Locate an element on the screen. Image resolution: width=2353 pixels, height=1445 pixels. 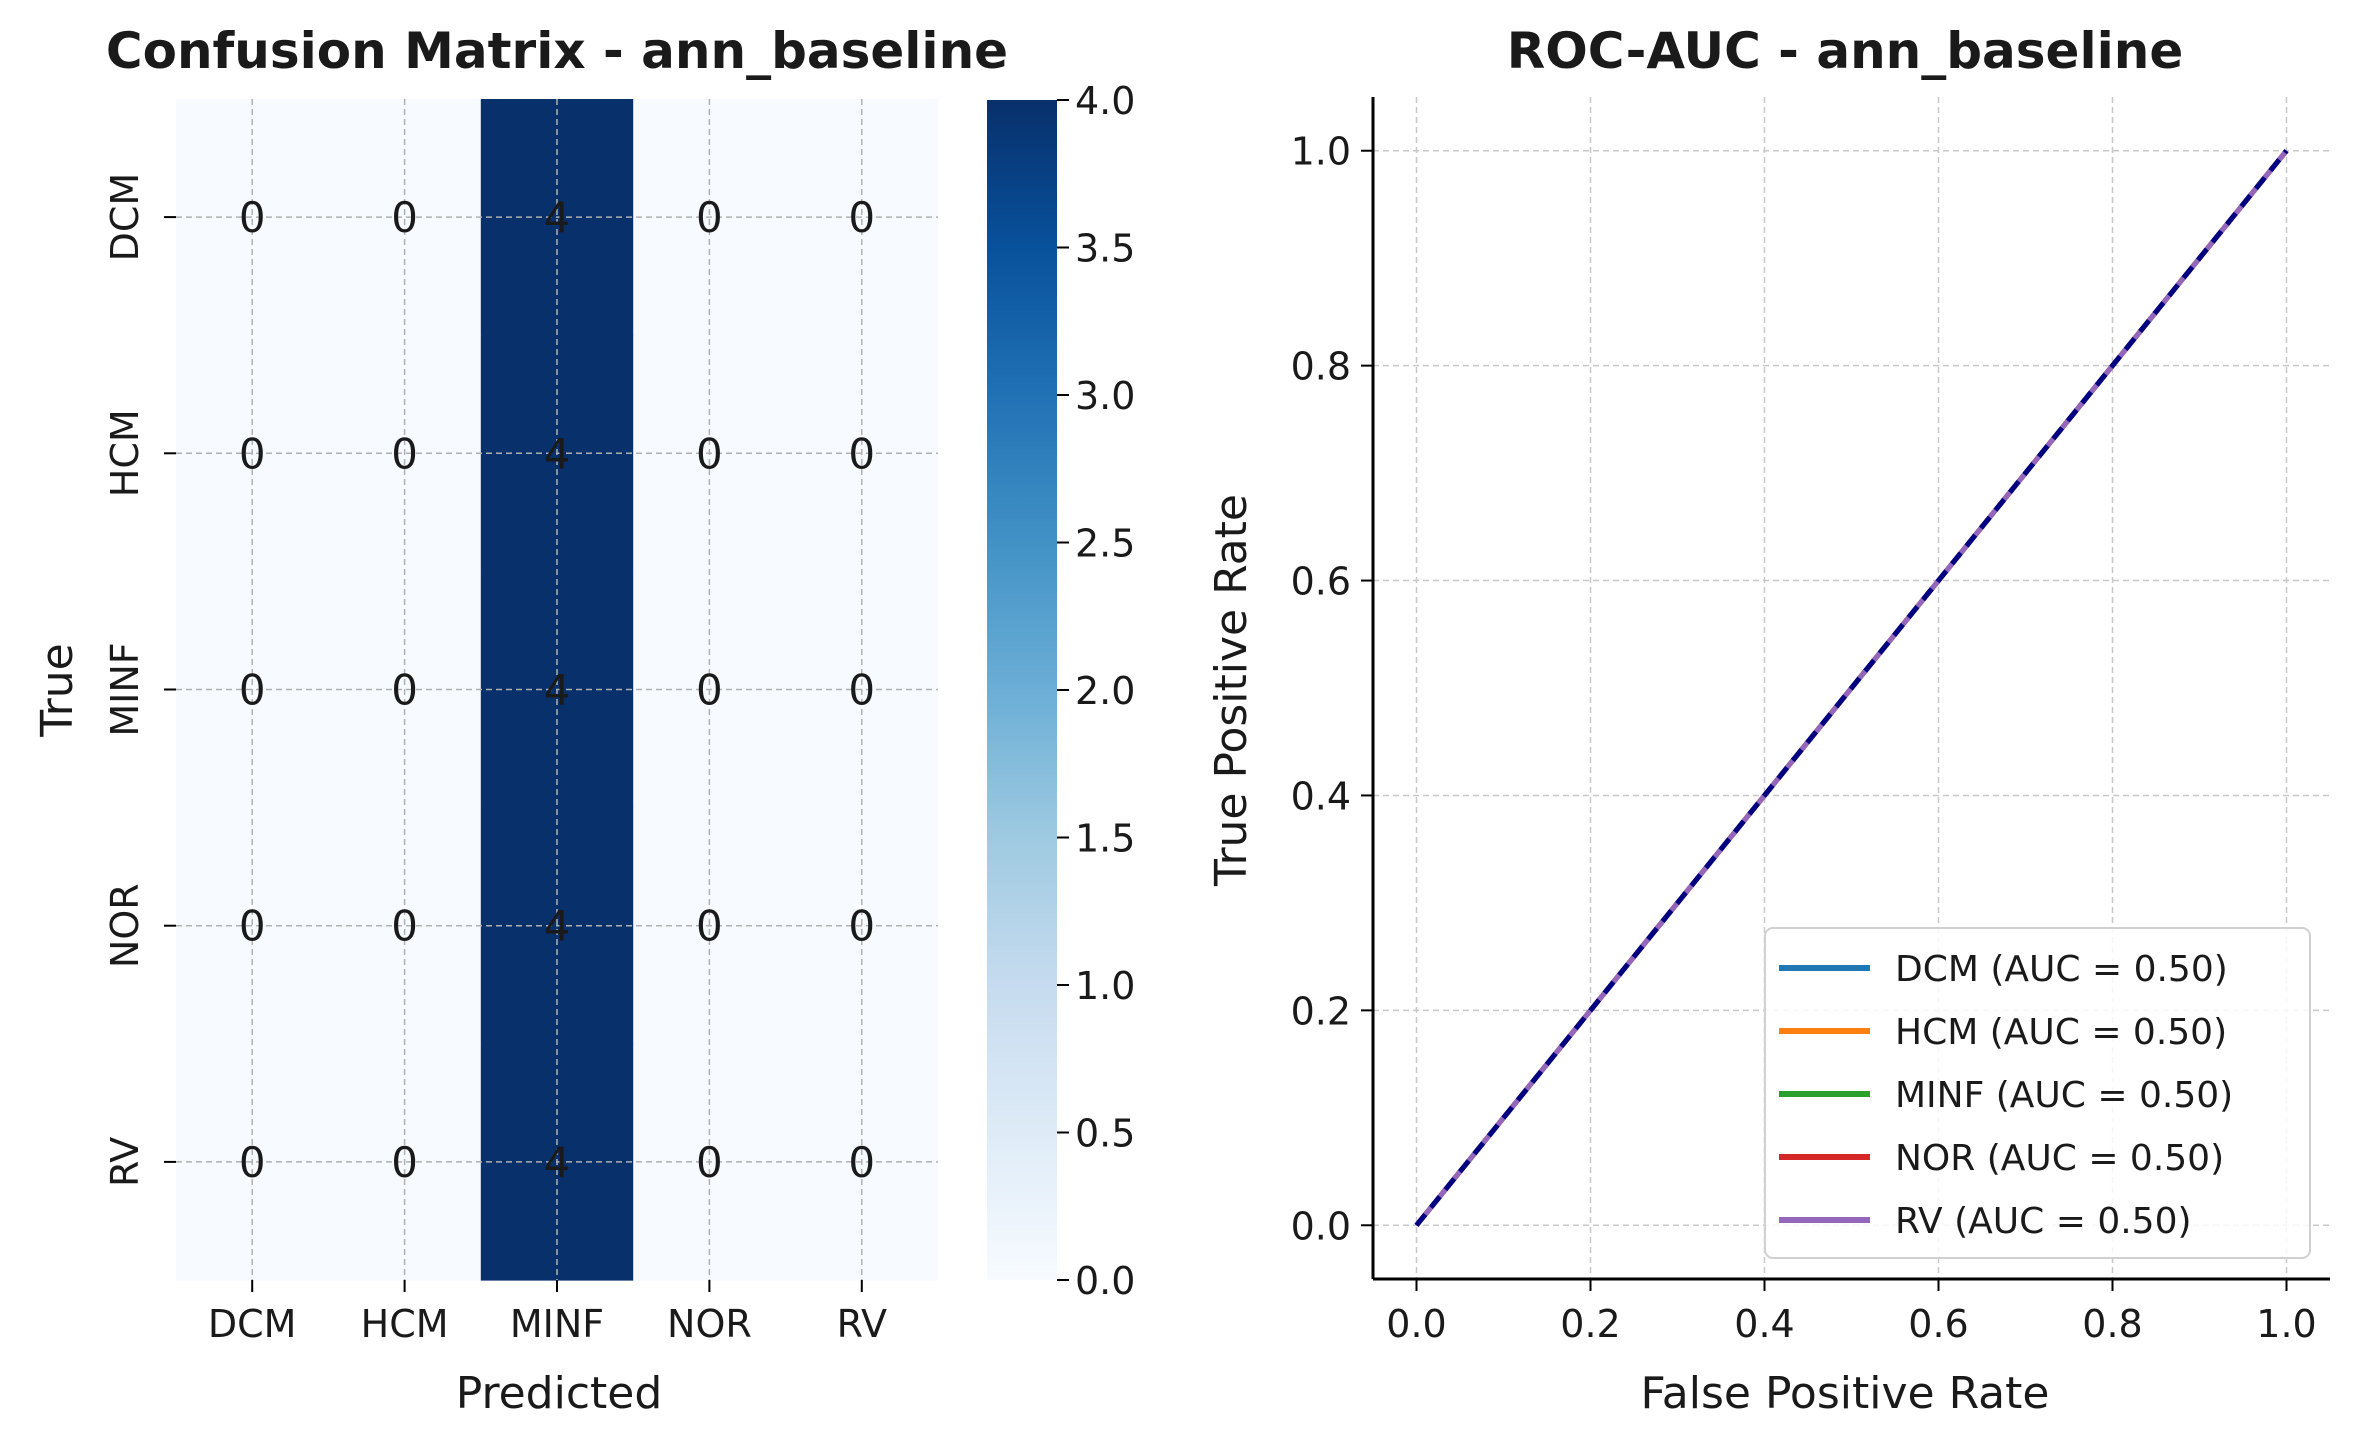
cm-x-tick-label: HCM is located at coordinates (405, 1324).